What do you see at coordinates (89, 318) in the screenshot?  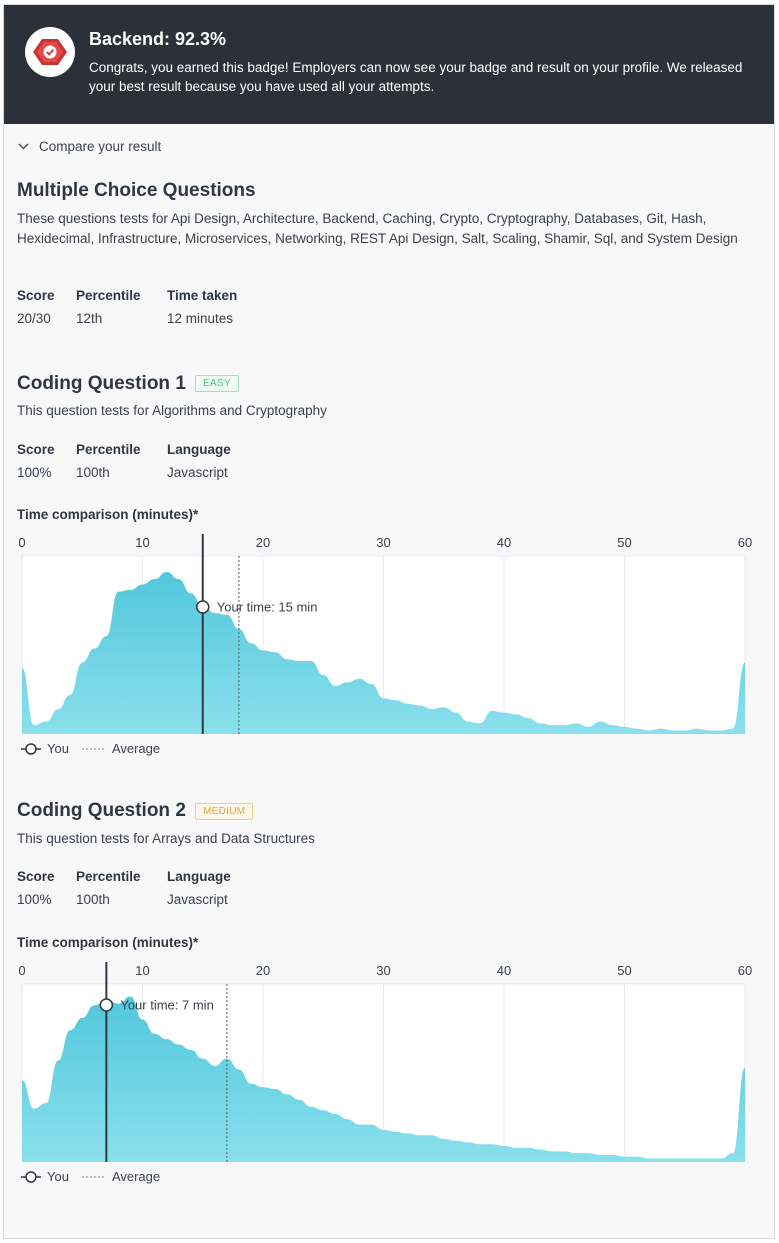 I see `stat-value: 12th` at bounding box center [89, 318].